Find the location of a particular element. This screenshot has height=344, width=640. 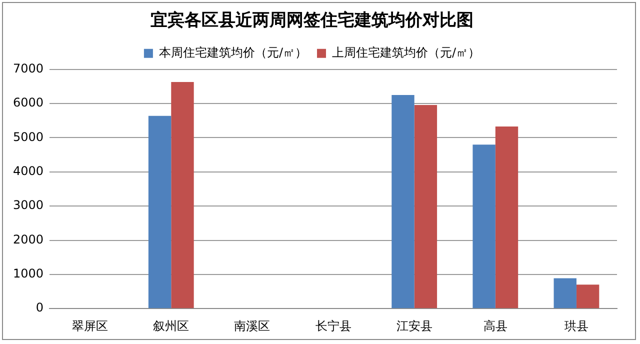

y-tick-label: 6000 is located at coordinates (28, 103).